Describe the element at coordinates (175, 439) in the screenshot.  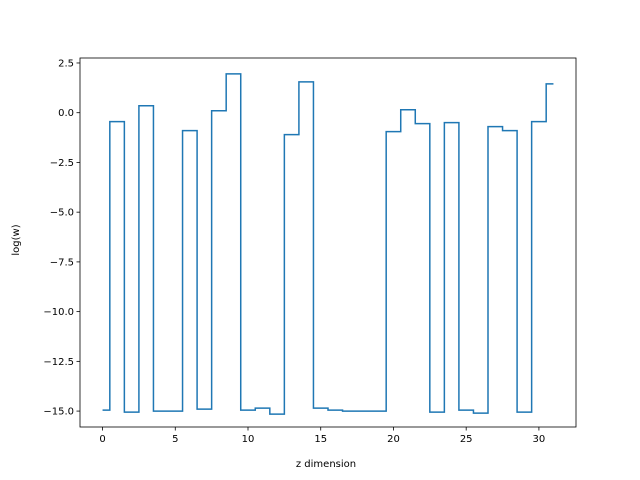
I see `x-tick-label: 5` at that location.